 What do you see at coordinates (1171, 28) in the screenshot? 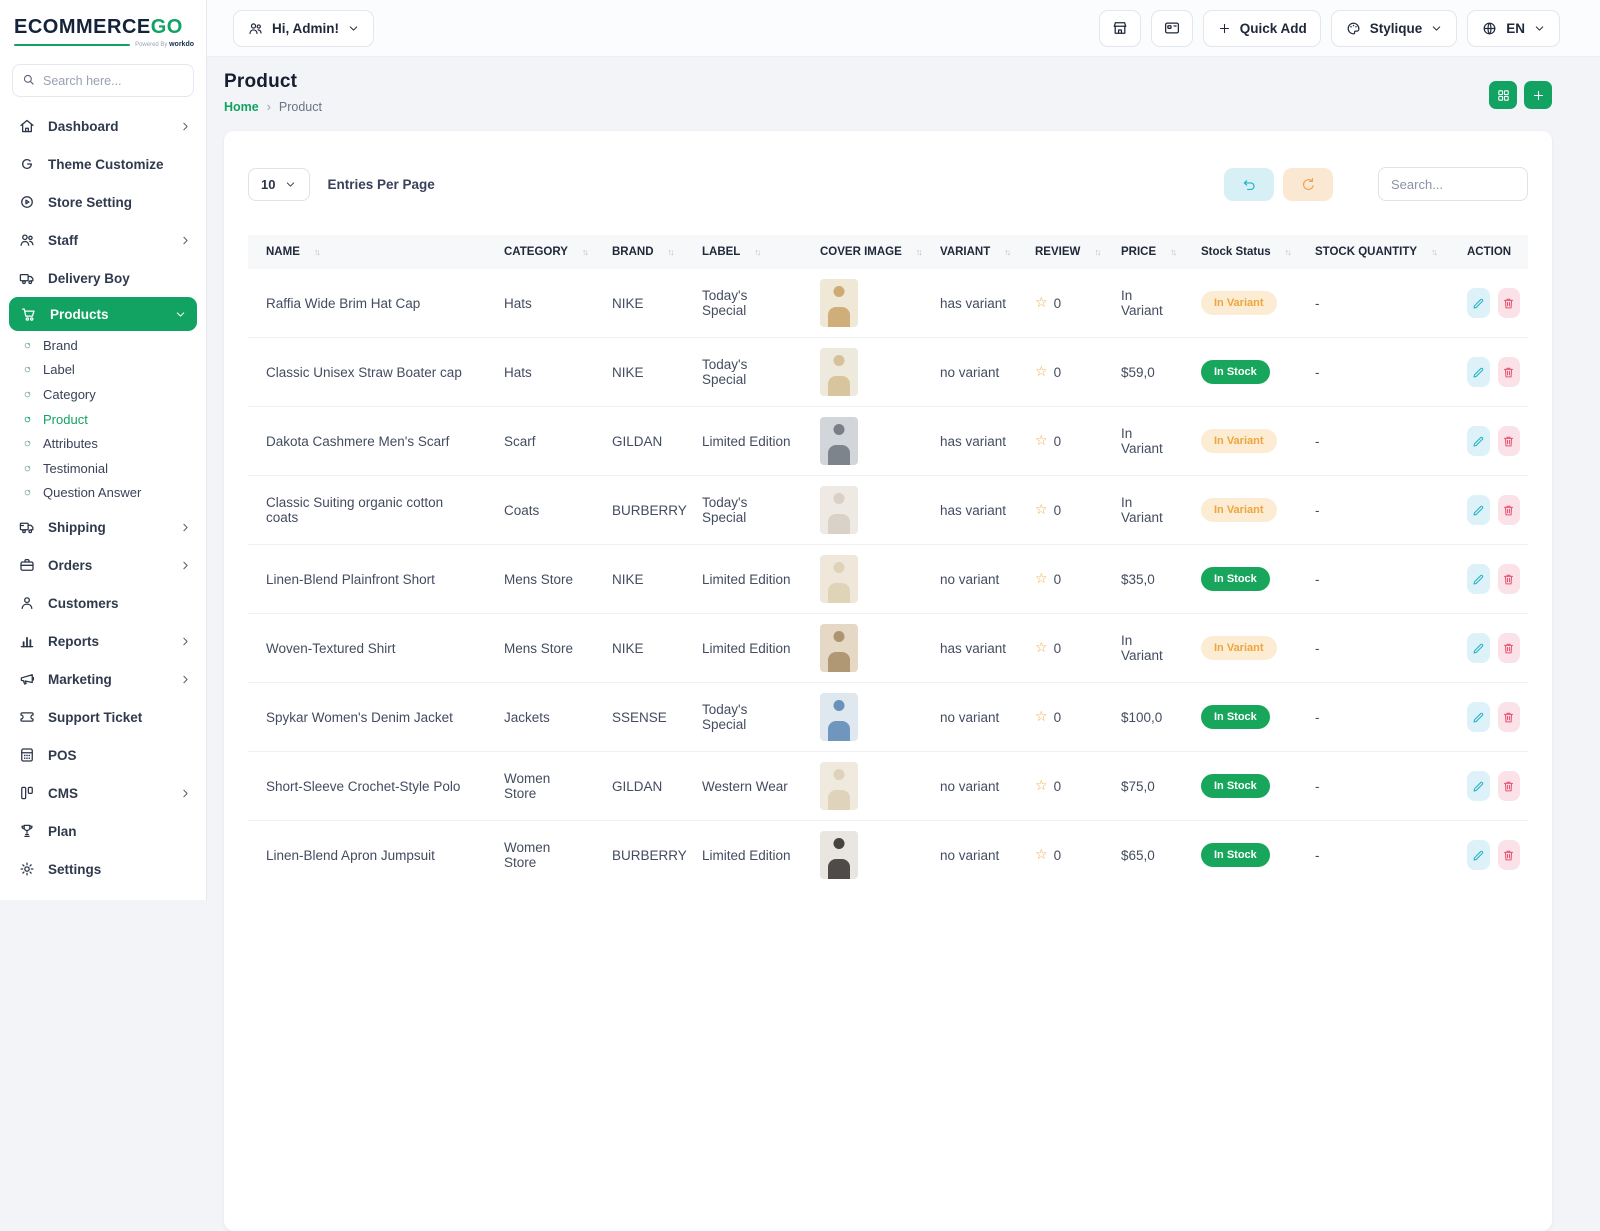
I see `card-view-button` at bounding box center [1171, 28].